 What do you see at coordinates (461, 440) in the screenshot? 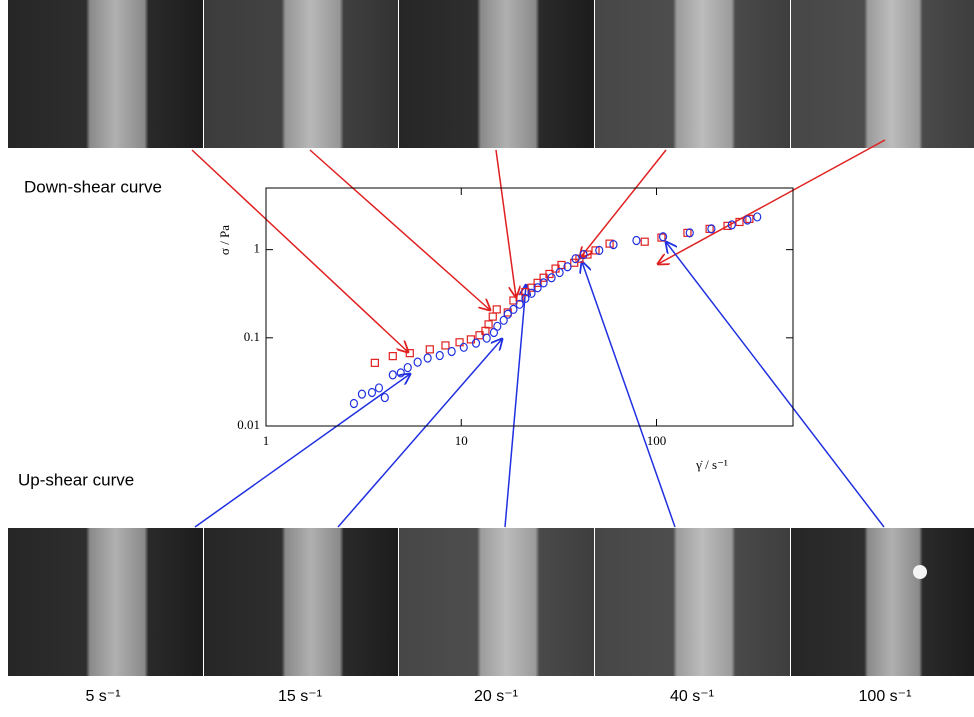
I see `x-tick-label: 10` at bounding box center [461, 440].